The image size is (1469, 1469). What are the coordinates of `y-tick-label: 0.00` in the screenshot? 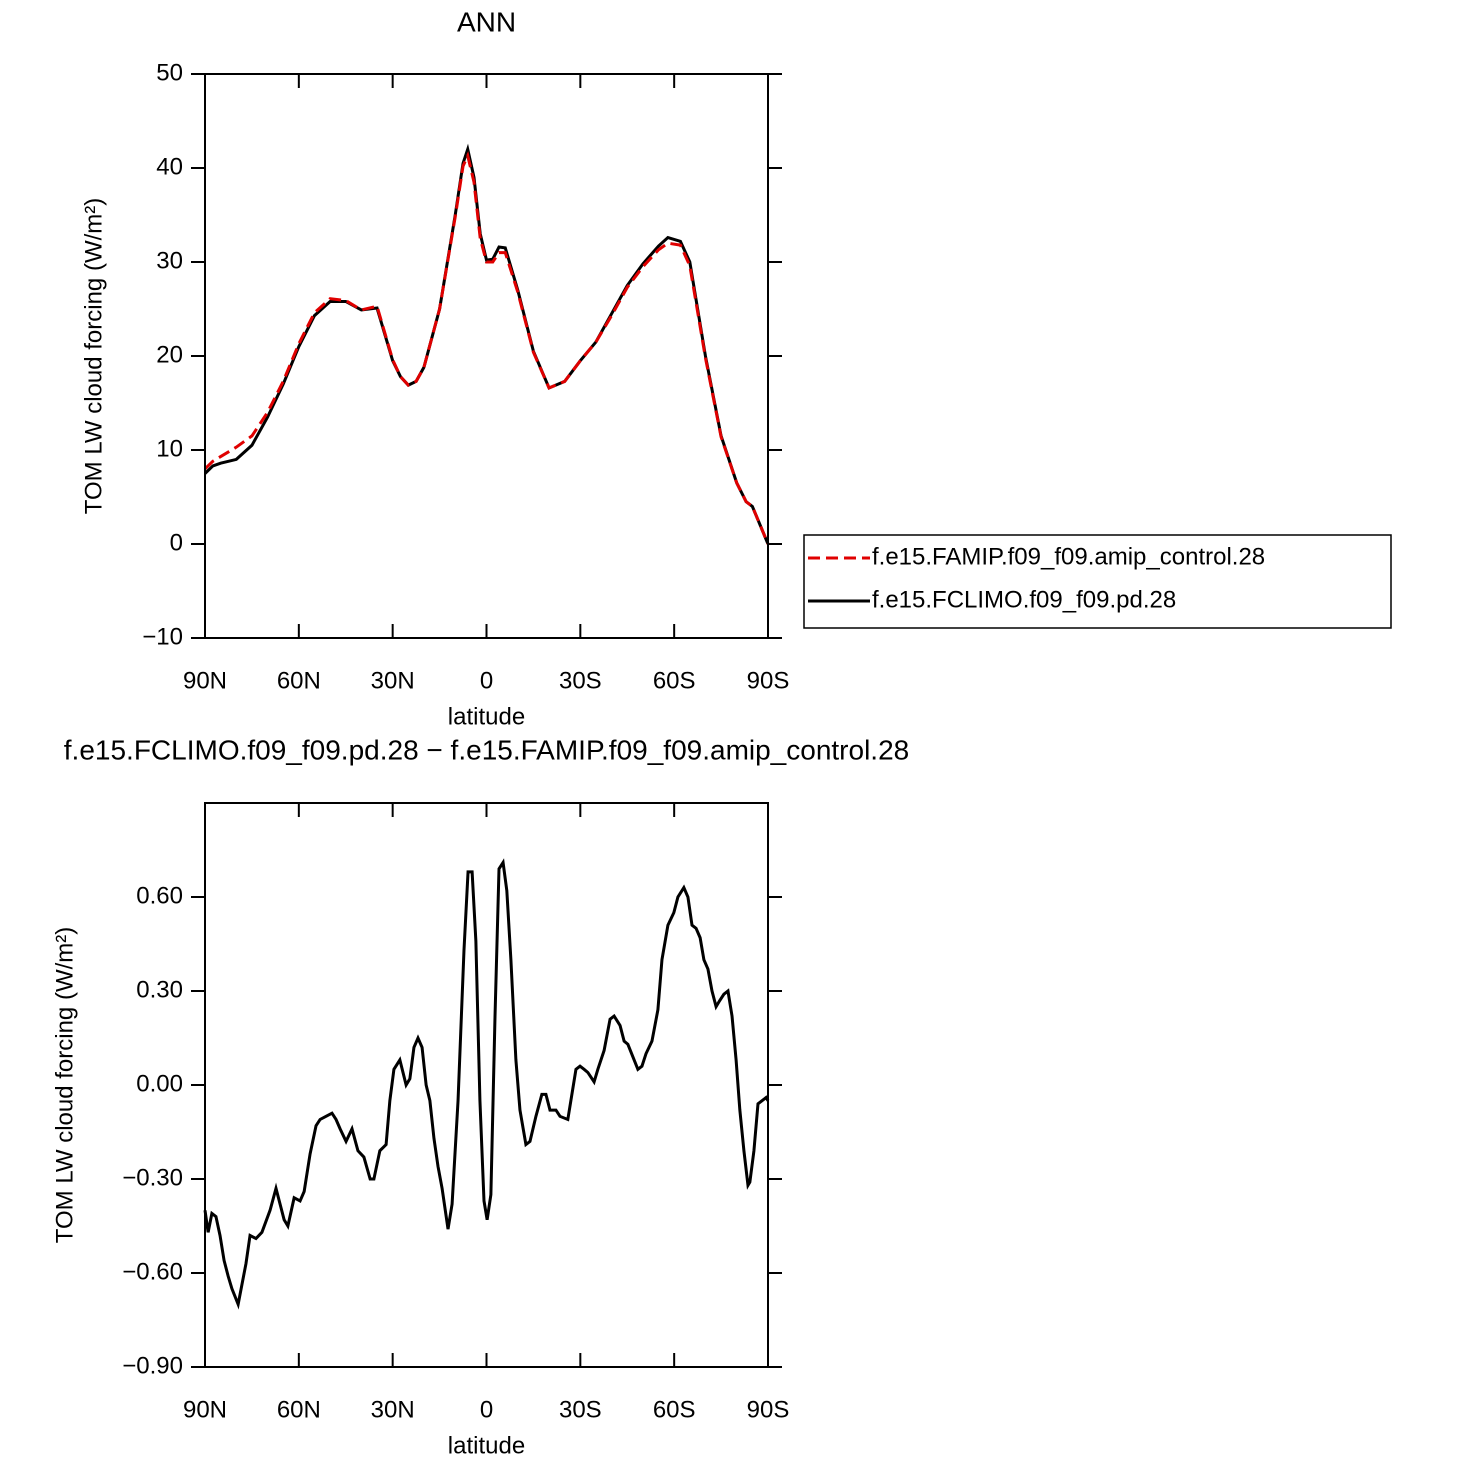 It's located at (159, 1083).